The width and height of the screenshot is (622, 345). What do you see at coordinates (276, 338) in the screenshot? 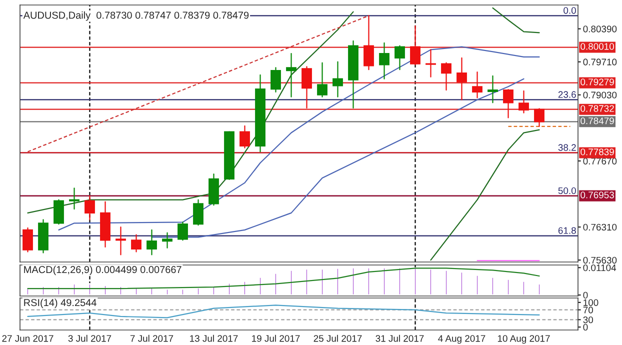
I see `x-tick-label: 19 Jul 2017` at bounding box center [276, 338].